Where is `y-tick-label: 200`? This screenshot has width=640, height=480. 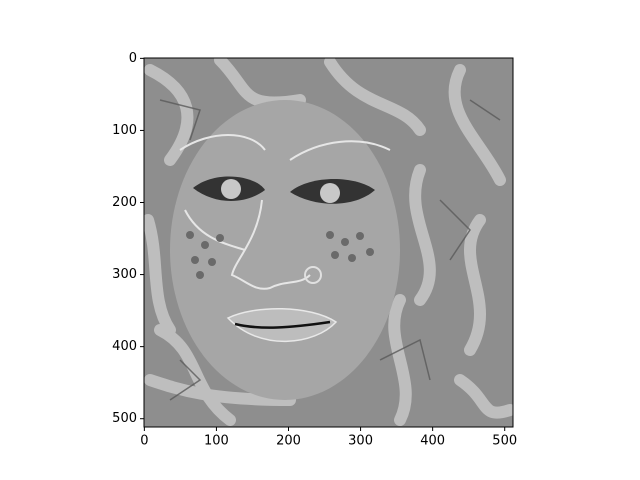 y-tick-label: 200 is located at coordinates (124, 202).